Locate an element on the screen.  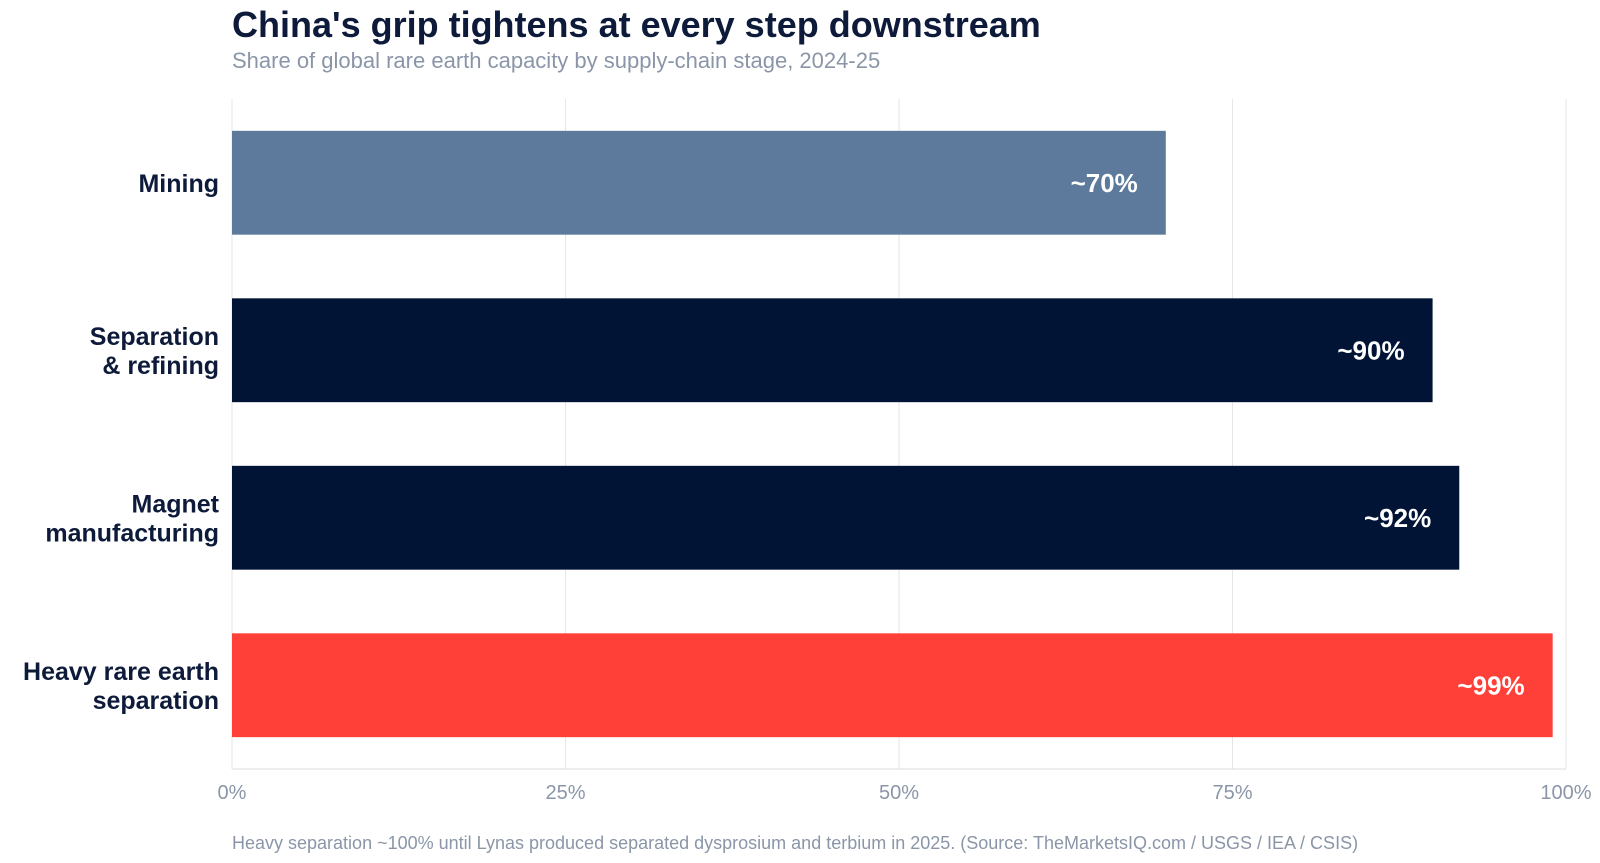
x-tick-label: 25% is located at coordinates (565, 793).